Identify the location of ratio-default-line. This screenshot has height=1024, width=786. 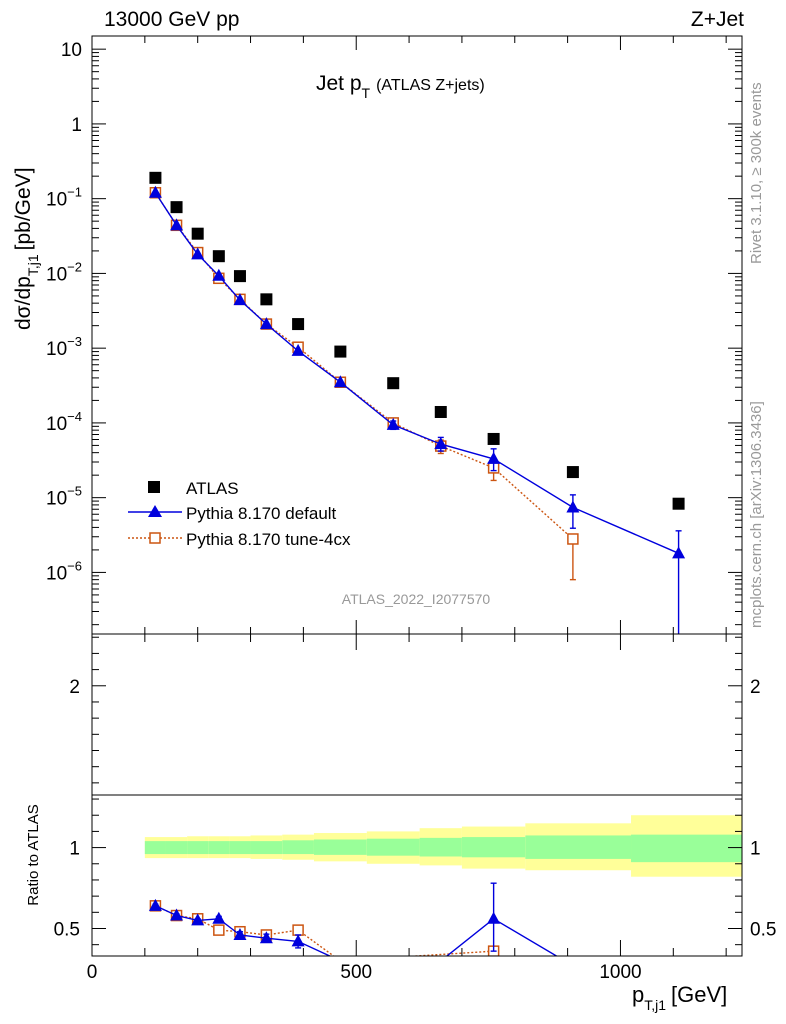
(356, 930).